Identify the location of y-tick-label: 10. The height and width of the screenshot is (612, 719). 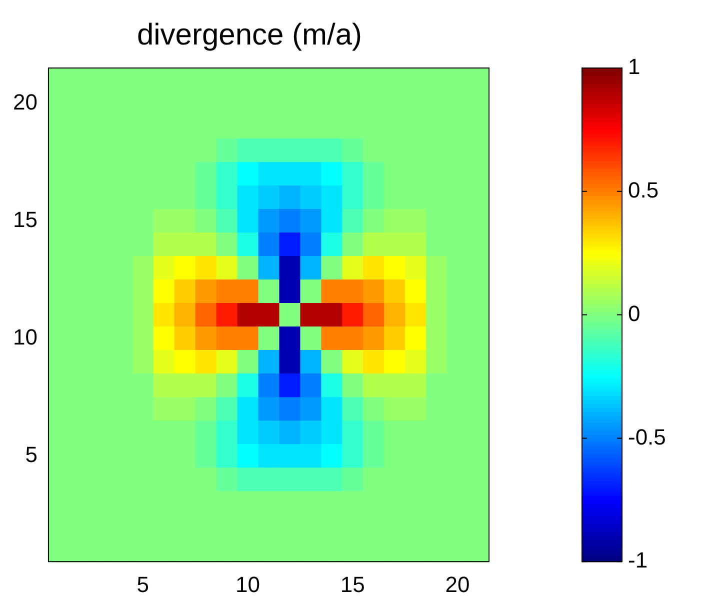
(25, 337).